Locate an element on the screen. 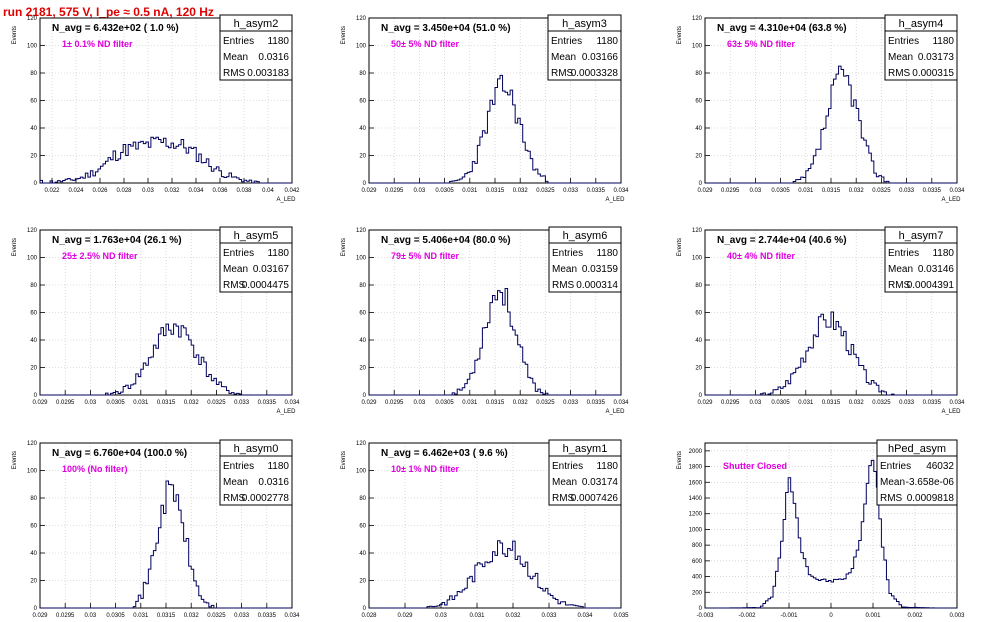  y-tick-label: 1800 is located at coordinates (696, 468).